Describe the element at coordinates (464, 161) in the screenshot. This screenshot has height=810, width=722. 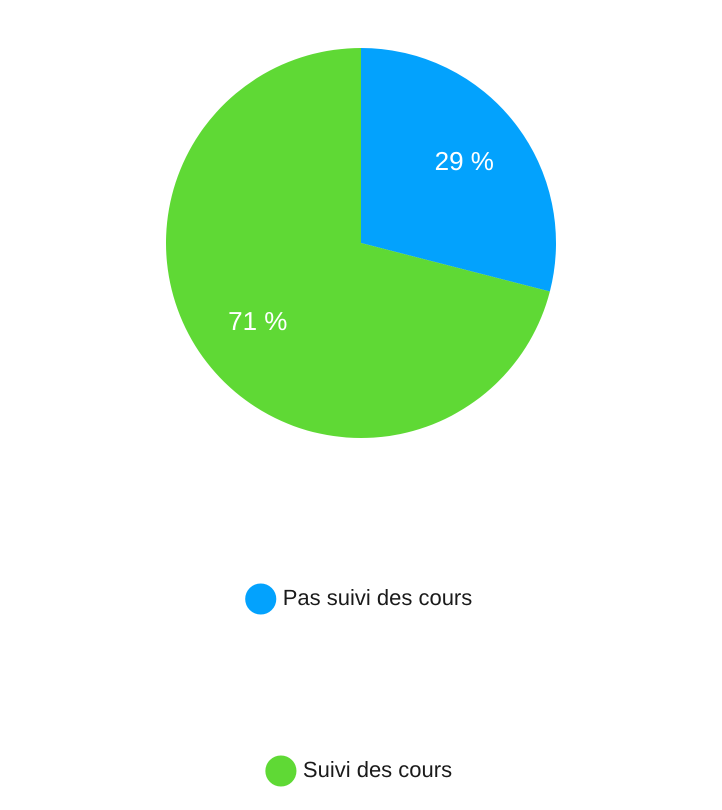
I see `data-label: 29 %` at that location.